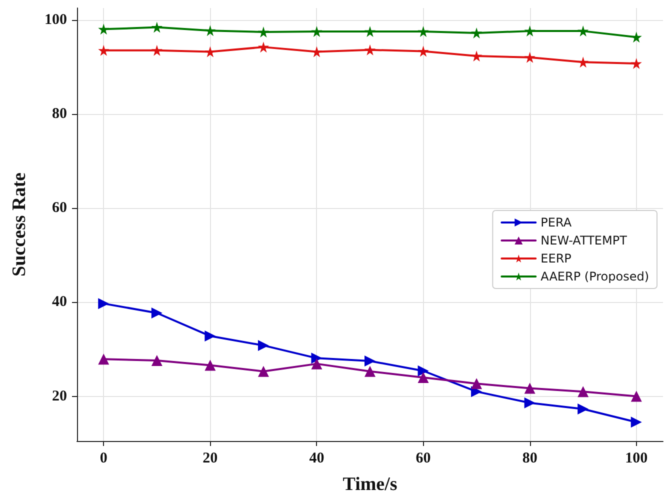 The height and width of the screenshot is (499, 665). What do you see at coordinates (584, 241) in the screenshot?
I see `legend-label: NEW-ATTEMPT` at bounding box center [584, 241].